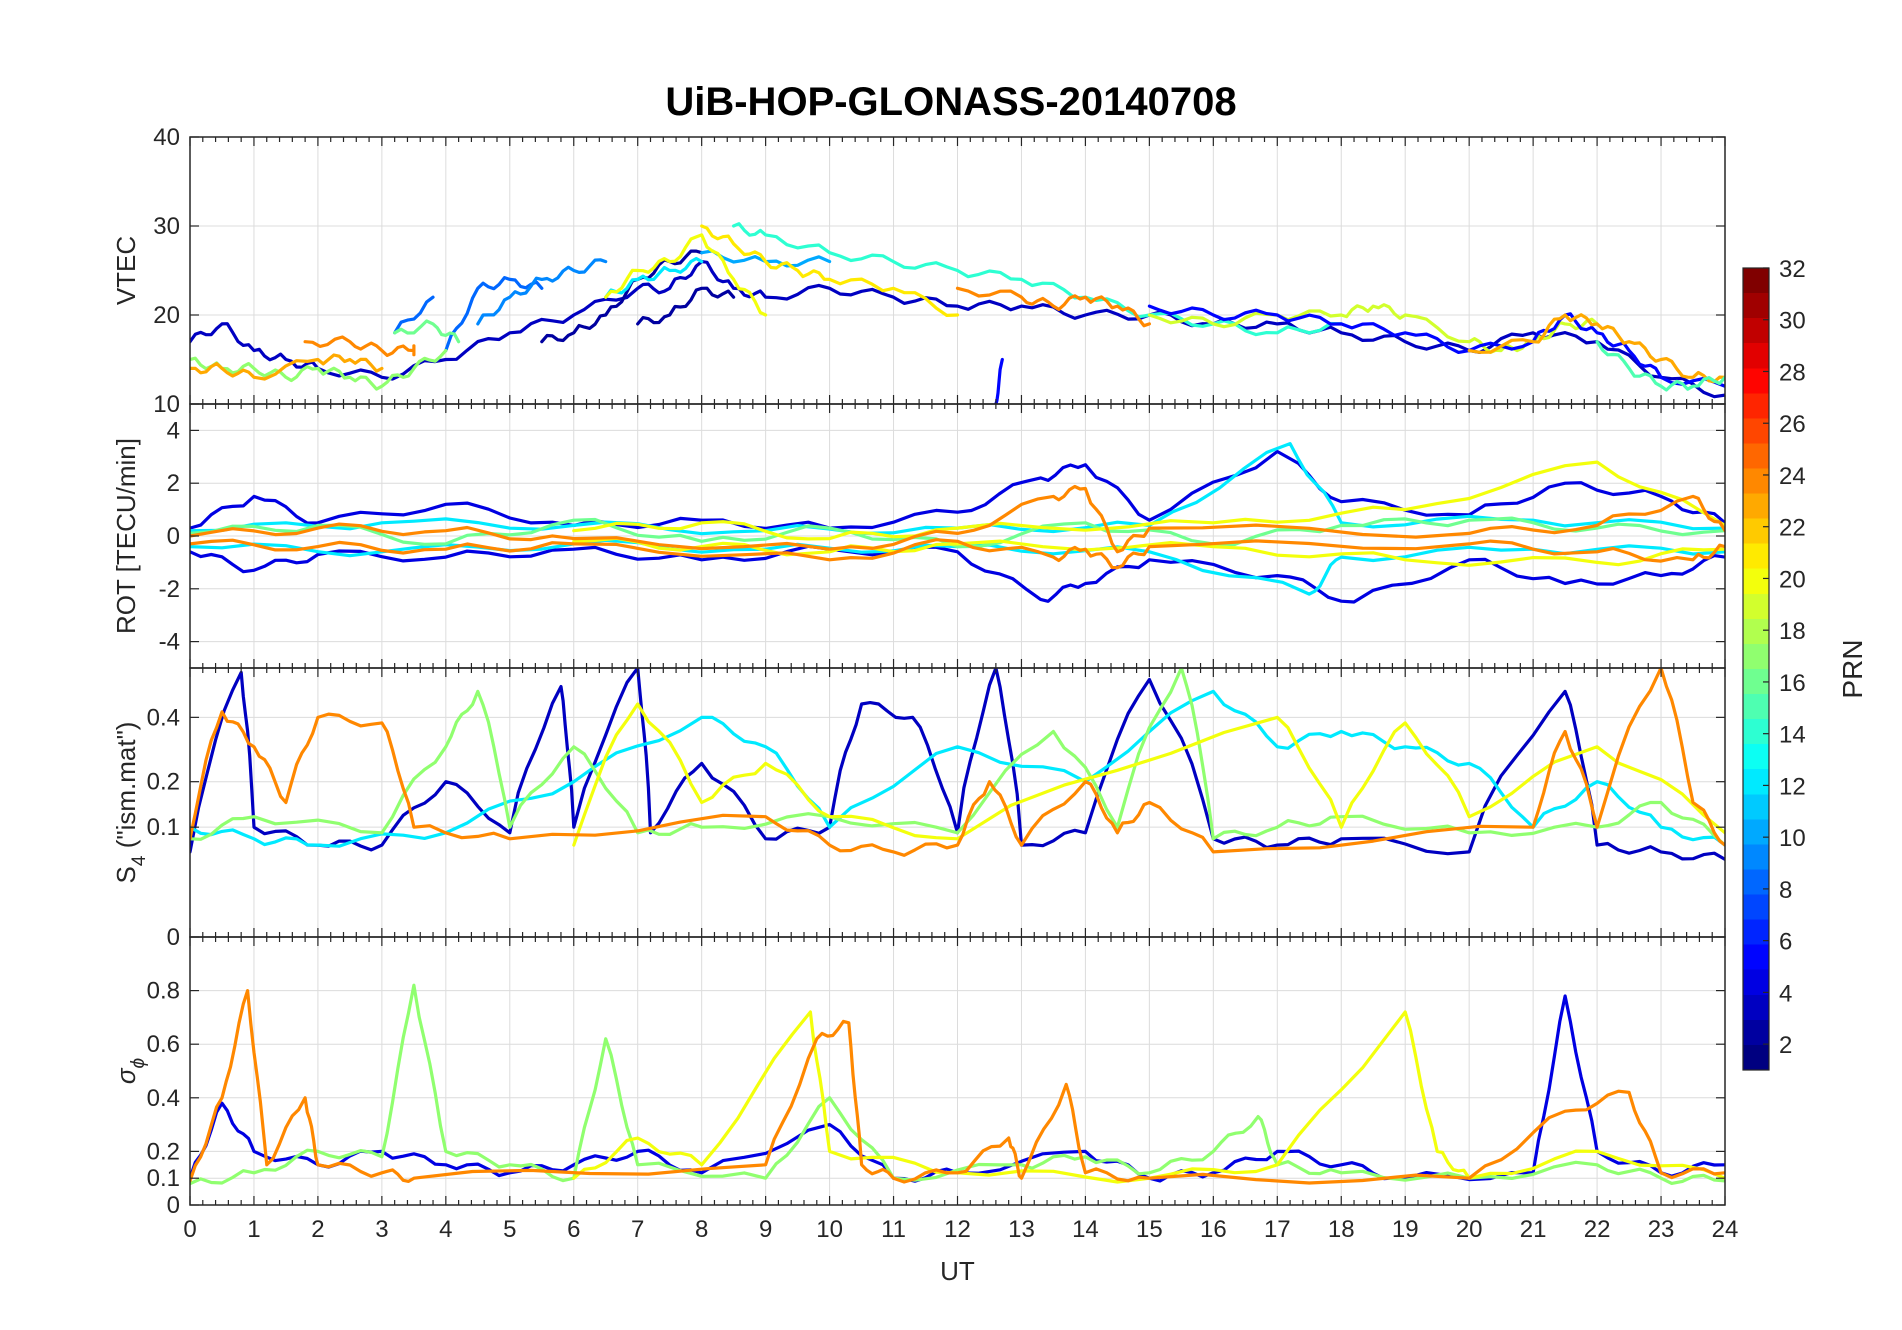 The width and height of the screenshot is (1902, 1330). Describe the element at coordinates (130, 1071) in the screenshot. I see `y-axis-label: σϕ` at that location.